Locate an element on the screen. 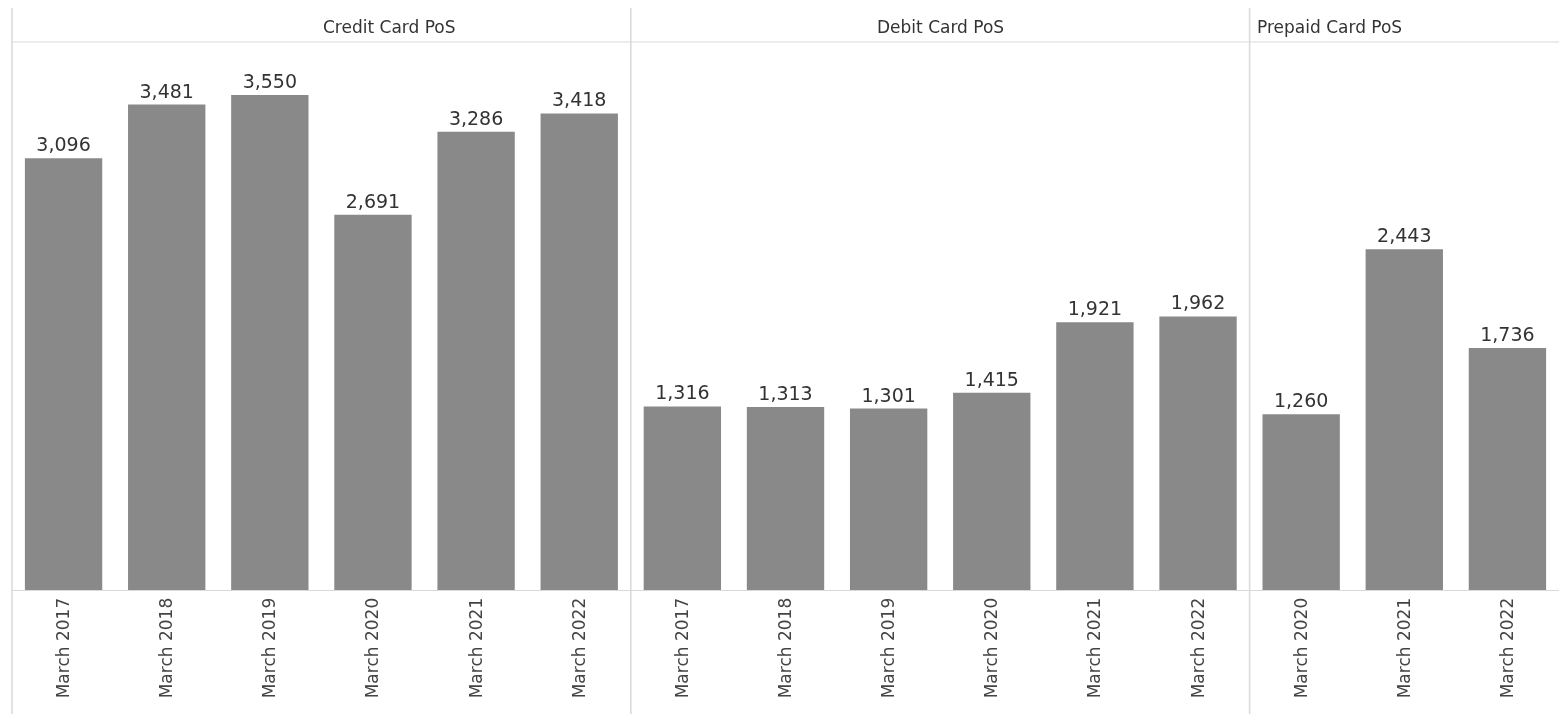 Image resolution: width=1559 pixels, height=714 pixels. chart-title: Credit Card PoS is located at coordinates (389, 27).